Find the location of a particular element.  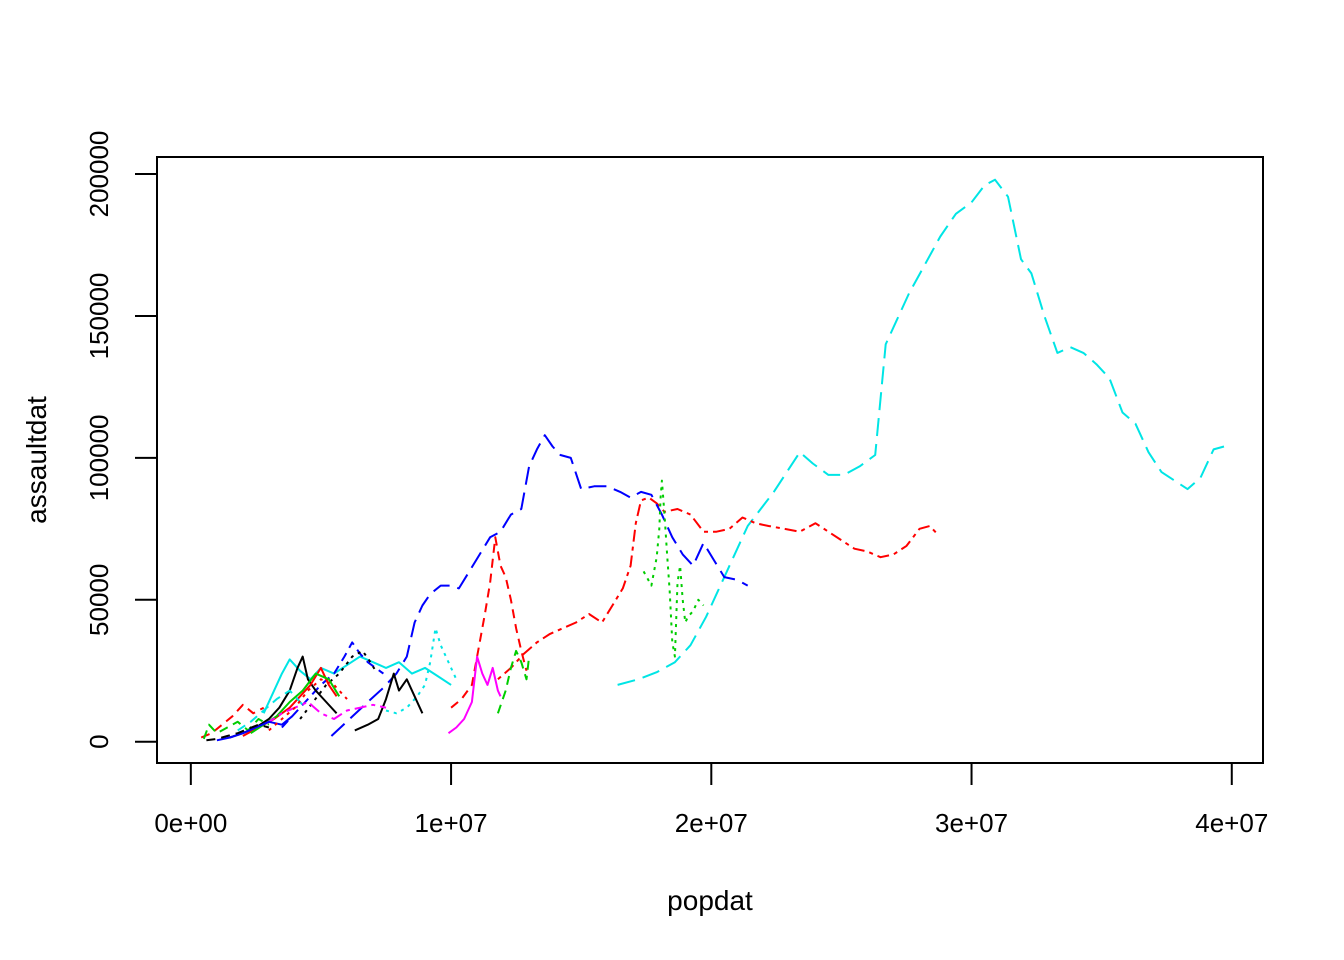

y-tick-label-1: 50000 is located at coordinates (99, 600).